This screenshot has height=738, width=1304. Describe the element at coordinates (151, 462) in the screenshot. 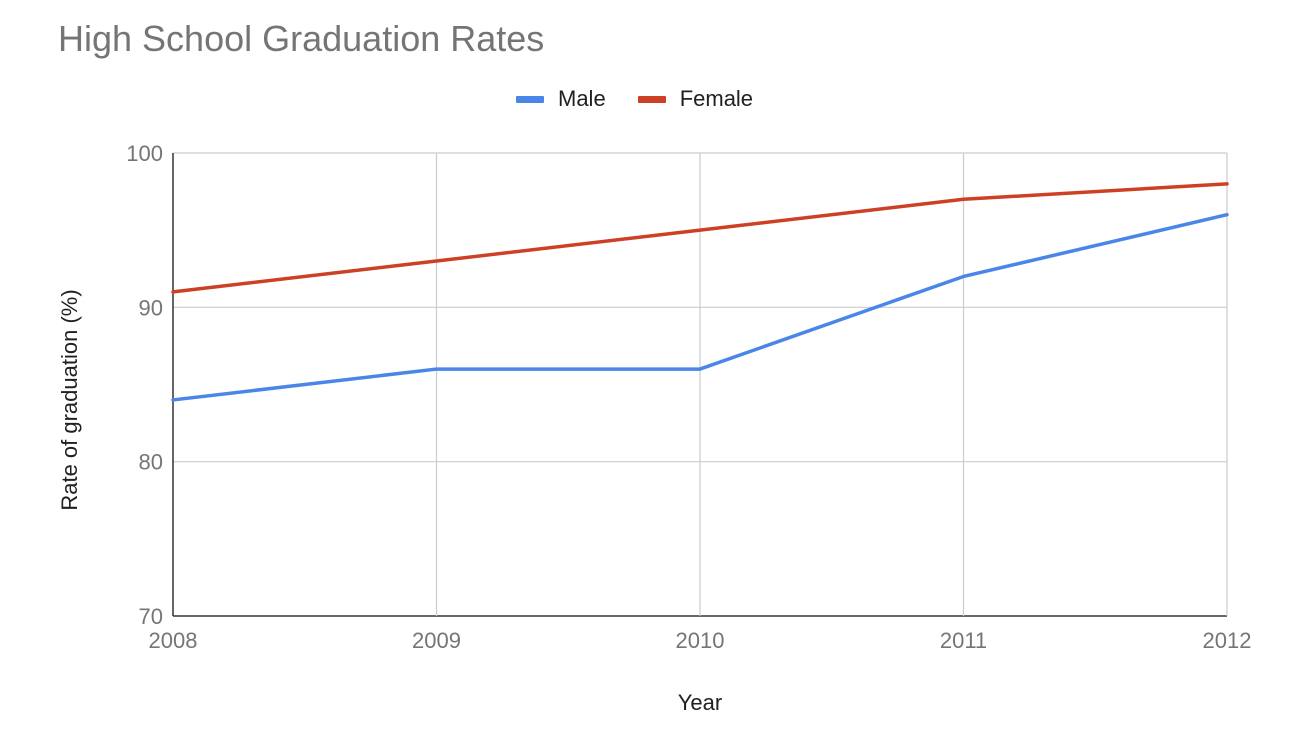

I see `y-tick-label-80: 80` at that location.